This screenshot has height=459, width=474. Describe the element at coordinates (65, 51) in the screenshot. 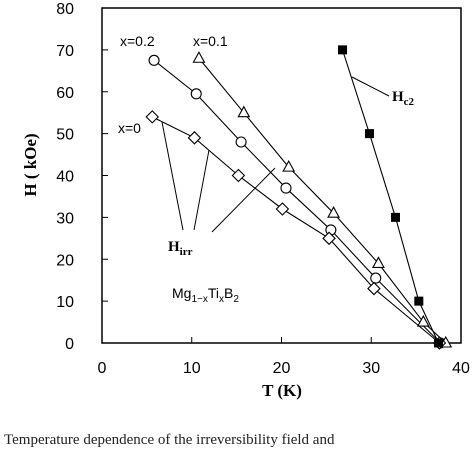

I see `y-tick-label: 70` at that location.